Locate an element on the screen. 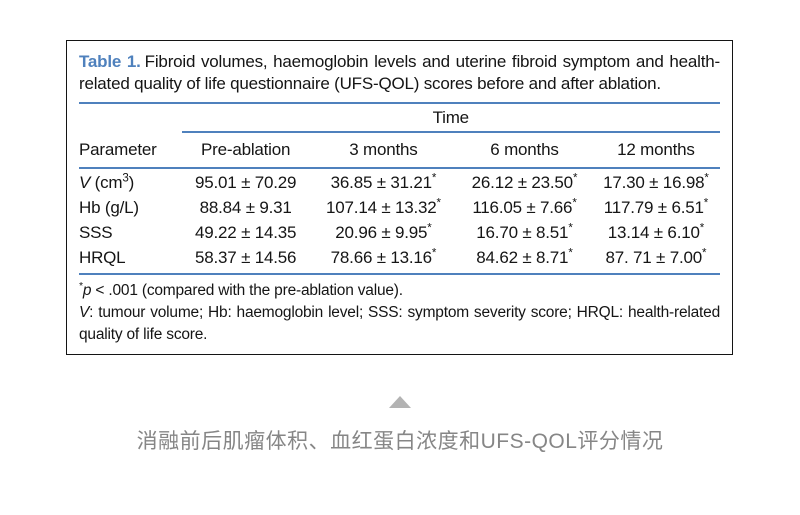 Image resolution: width=800 pixels, height=515 pixels. parameter-cell: SSS is located at coordinates (96, 232).